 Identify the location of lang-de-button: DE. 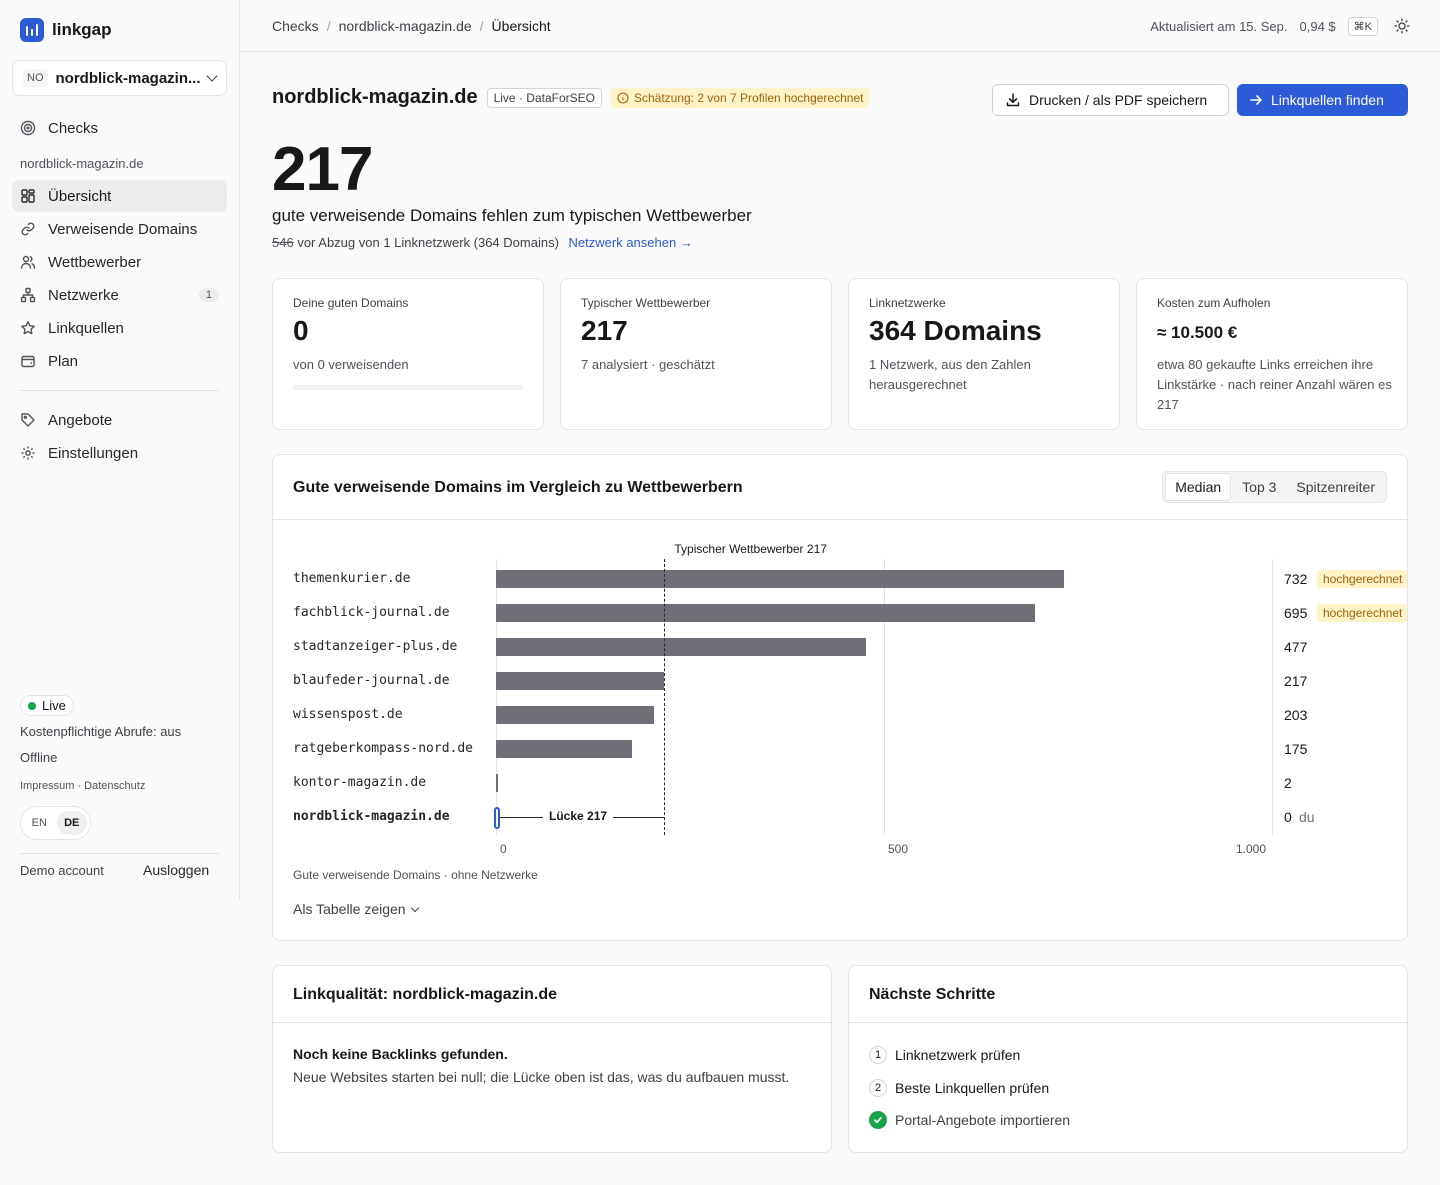
(71, 823).